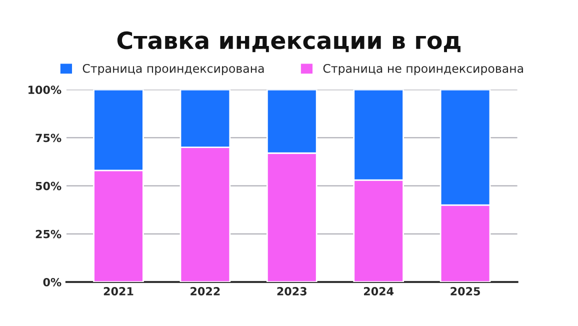  Describe the element at coordinates (119, 291) in the screenshot. I see `x-tick-label: 2021` at that location.